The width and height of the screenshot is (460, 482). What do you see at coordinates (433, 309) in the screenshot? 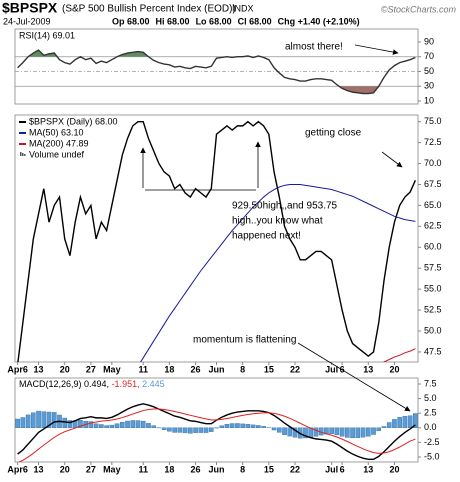
I see `y-tick-label: 52.5` at bounding box center [433, 309].